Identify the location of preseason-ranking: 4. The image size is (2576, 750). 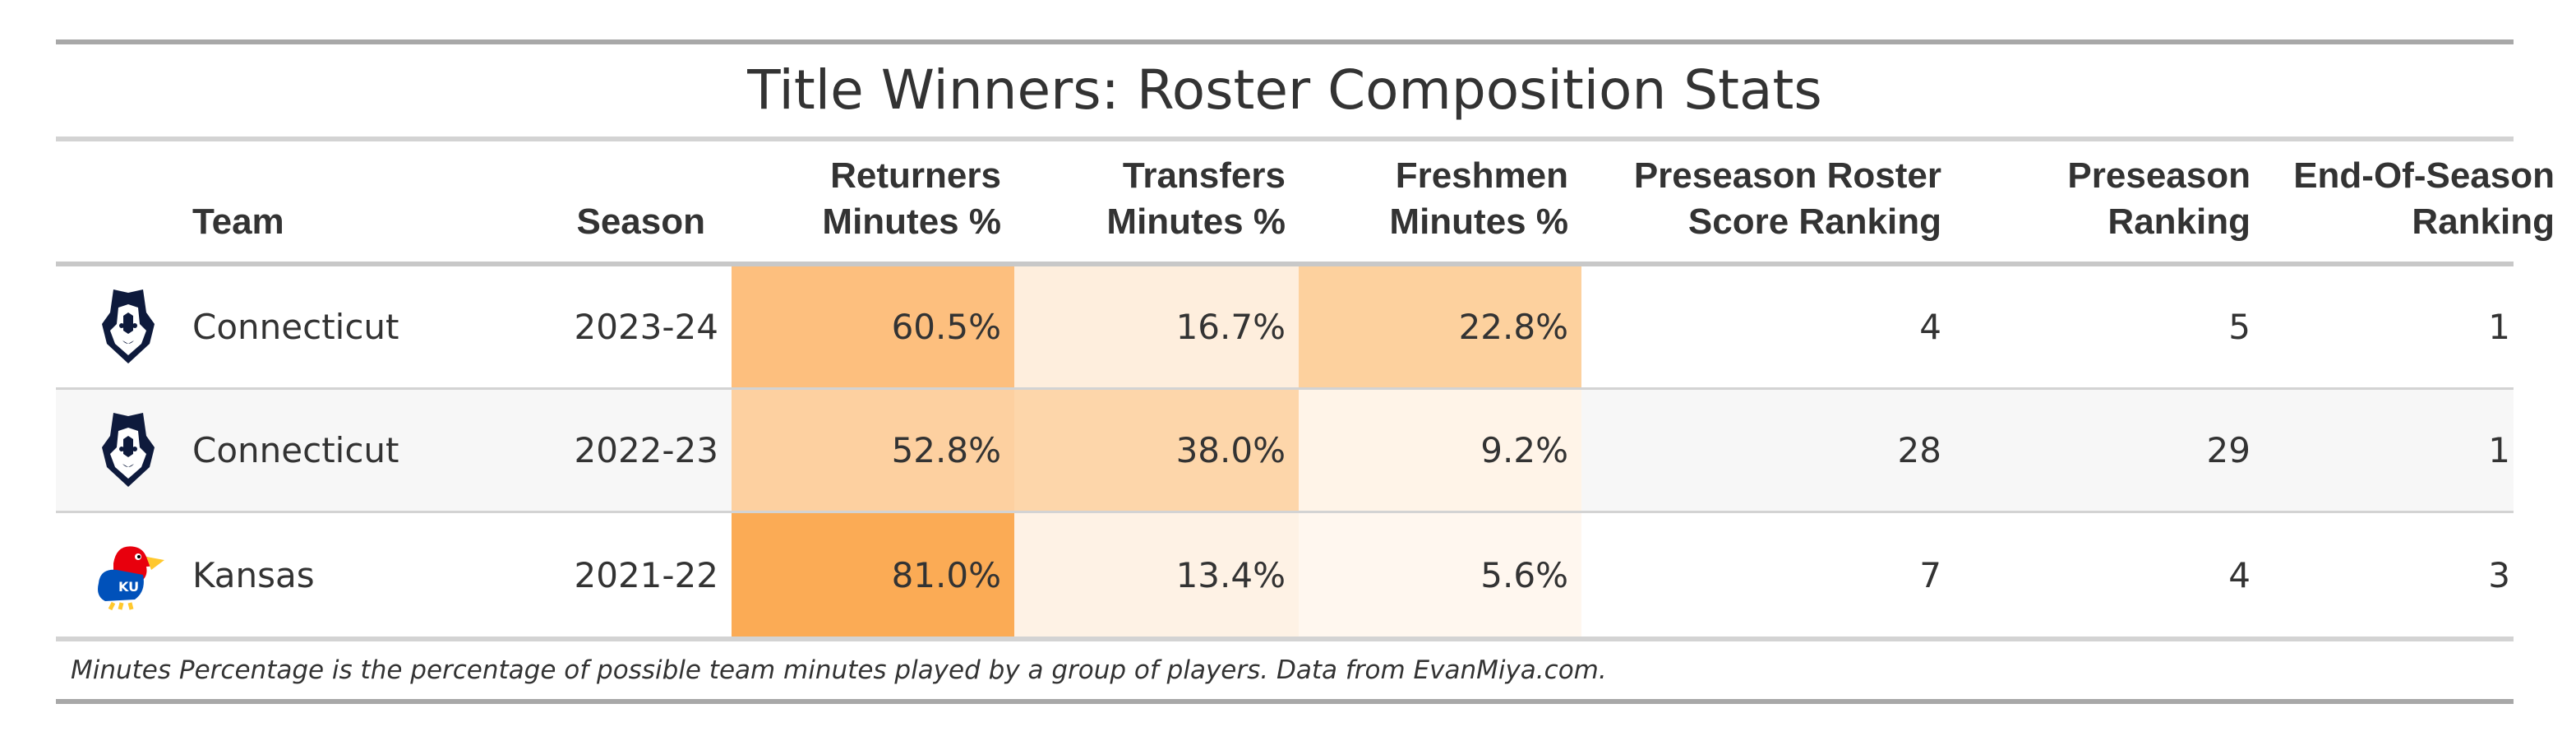
(2239, 574).